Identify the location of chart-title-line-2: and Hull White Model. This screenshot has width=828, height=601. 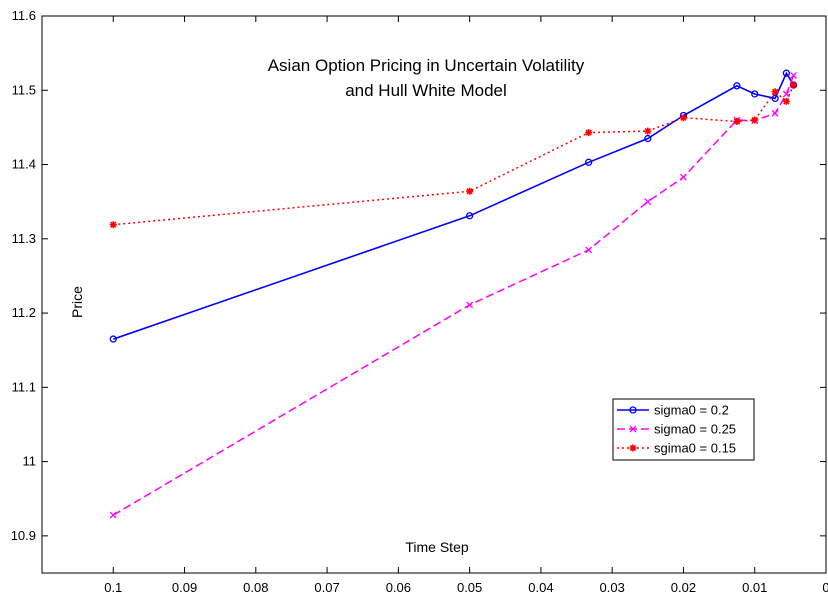
(426, 90).